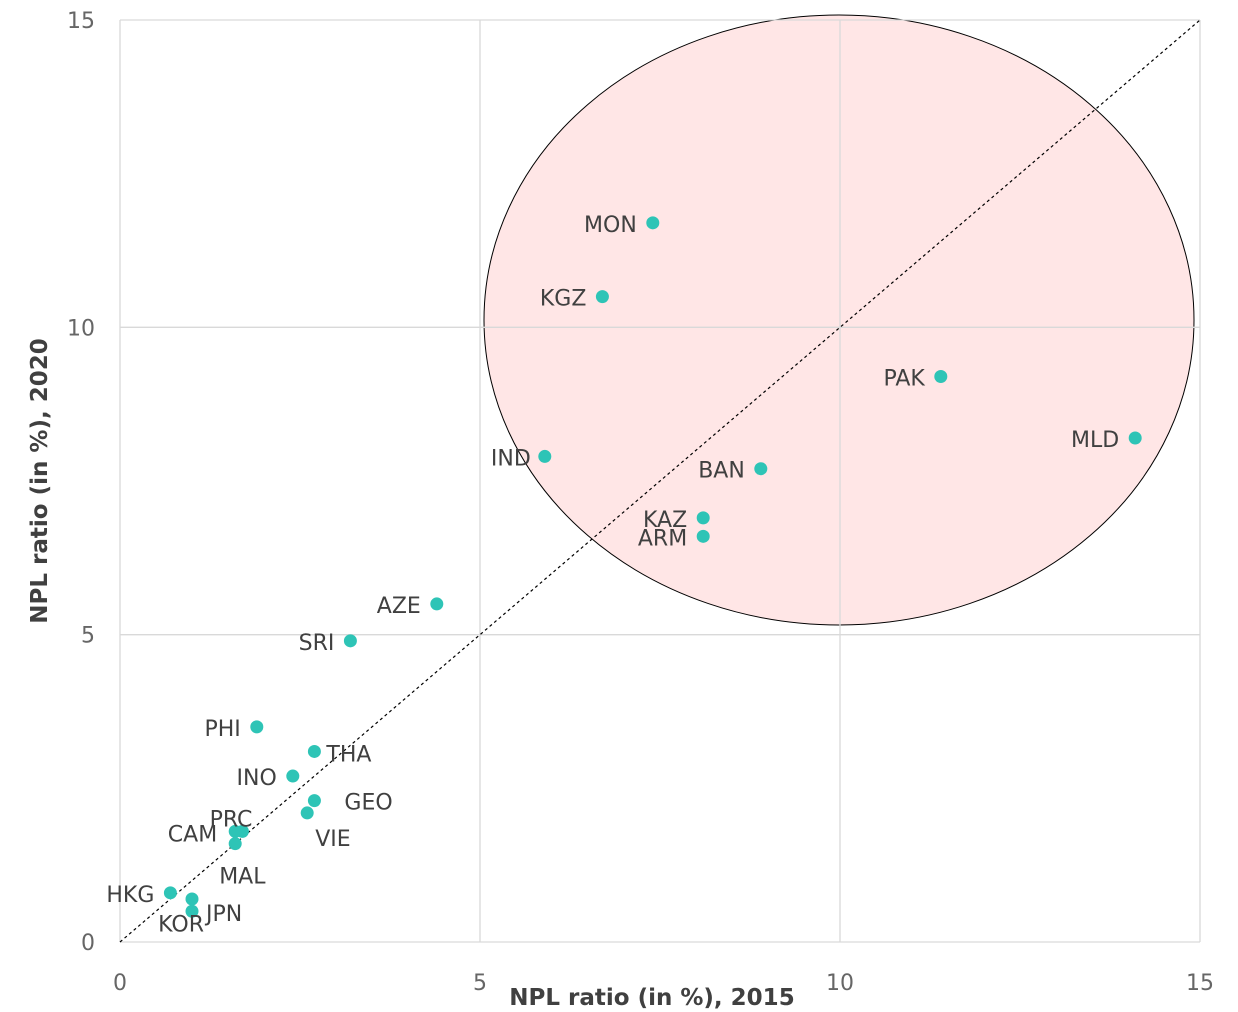 The width and height of the screenshot is (1238, 1012). Describe the element at coordinates (223, 914) in the screenshot. I see `point-label-jpn: JPN` at that location.